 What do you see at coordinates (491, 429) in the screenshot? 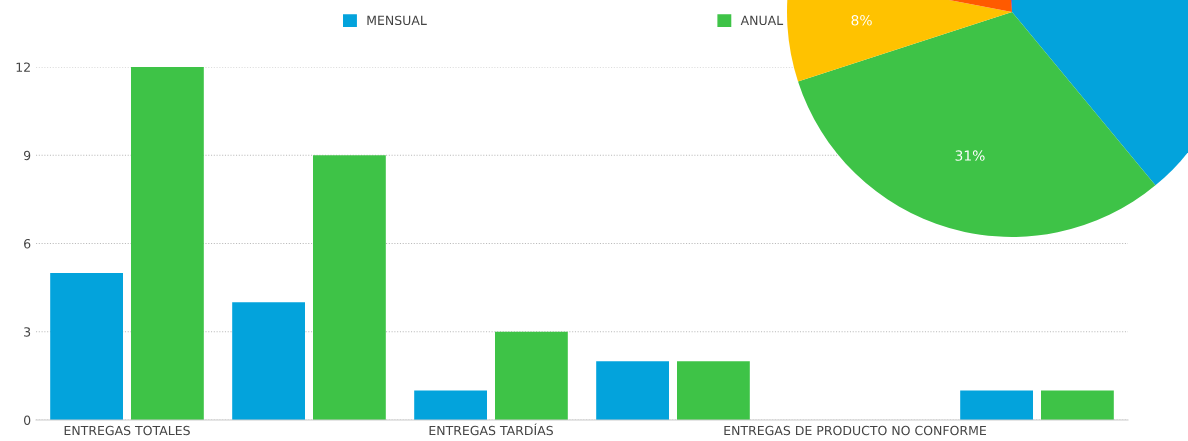
I see `x-tick-label: ENTREGAS TARDÍAS` at bounding box center [491, 429].